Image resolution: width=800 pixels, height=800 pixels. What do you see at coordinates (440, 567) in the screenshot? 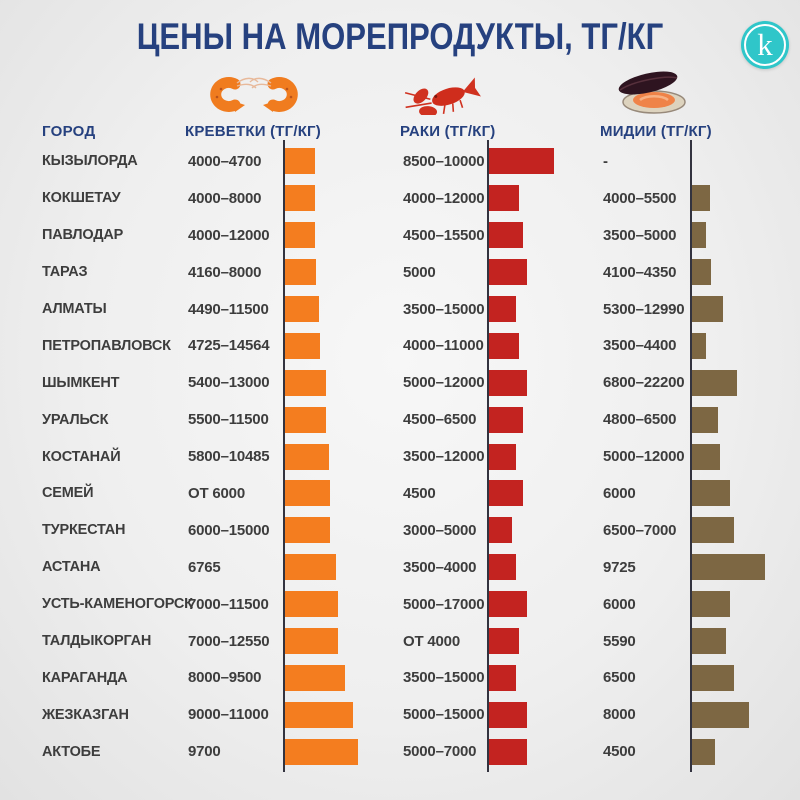
I see `crayfish-price-range: 3500–4000` at bounding box center [440, 567].